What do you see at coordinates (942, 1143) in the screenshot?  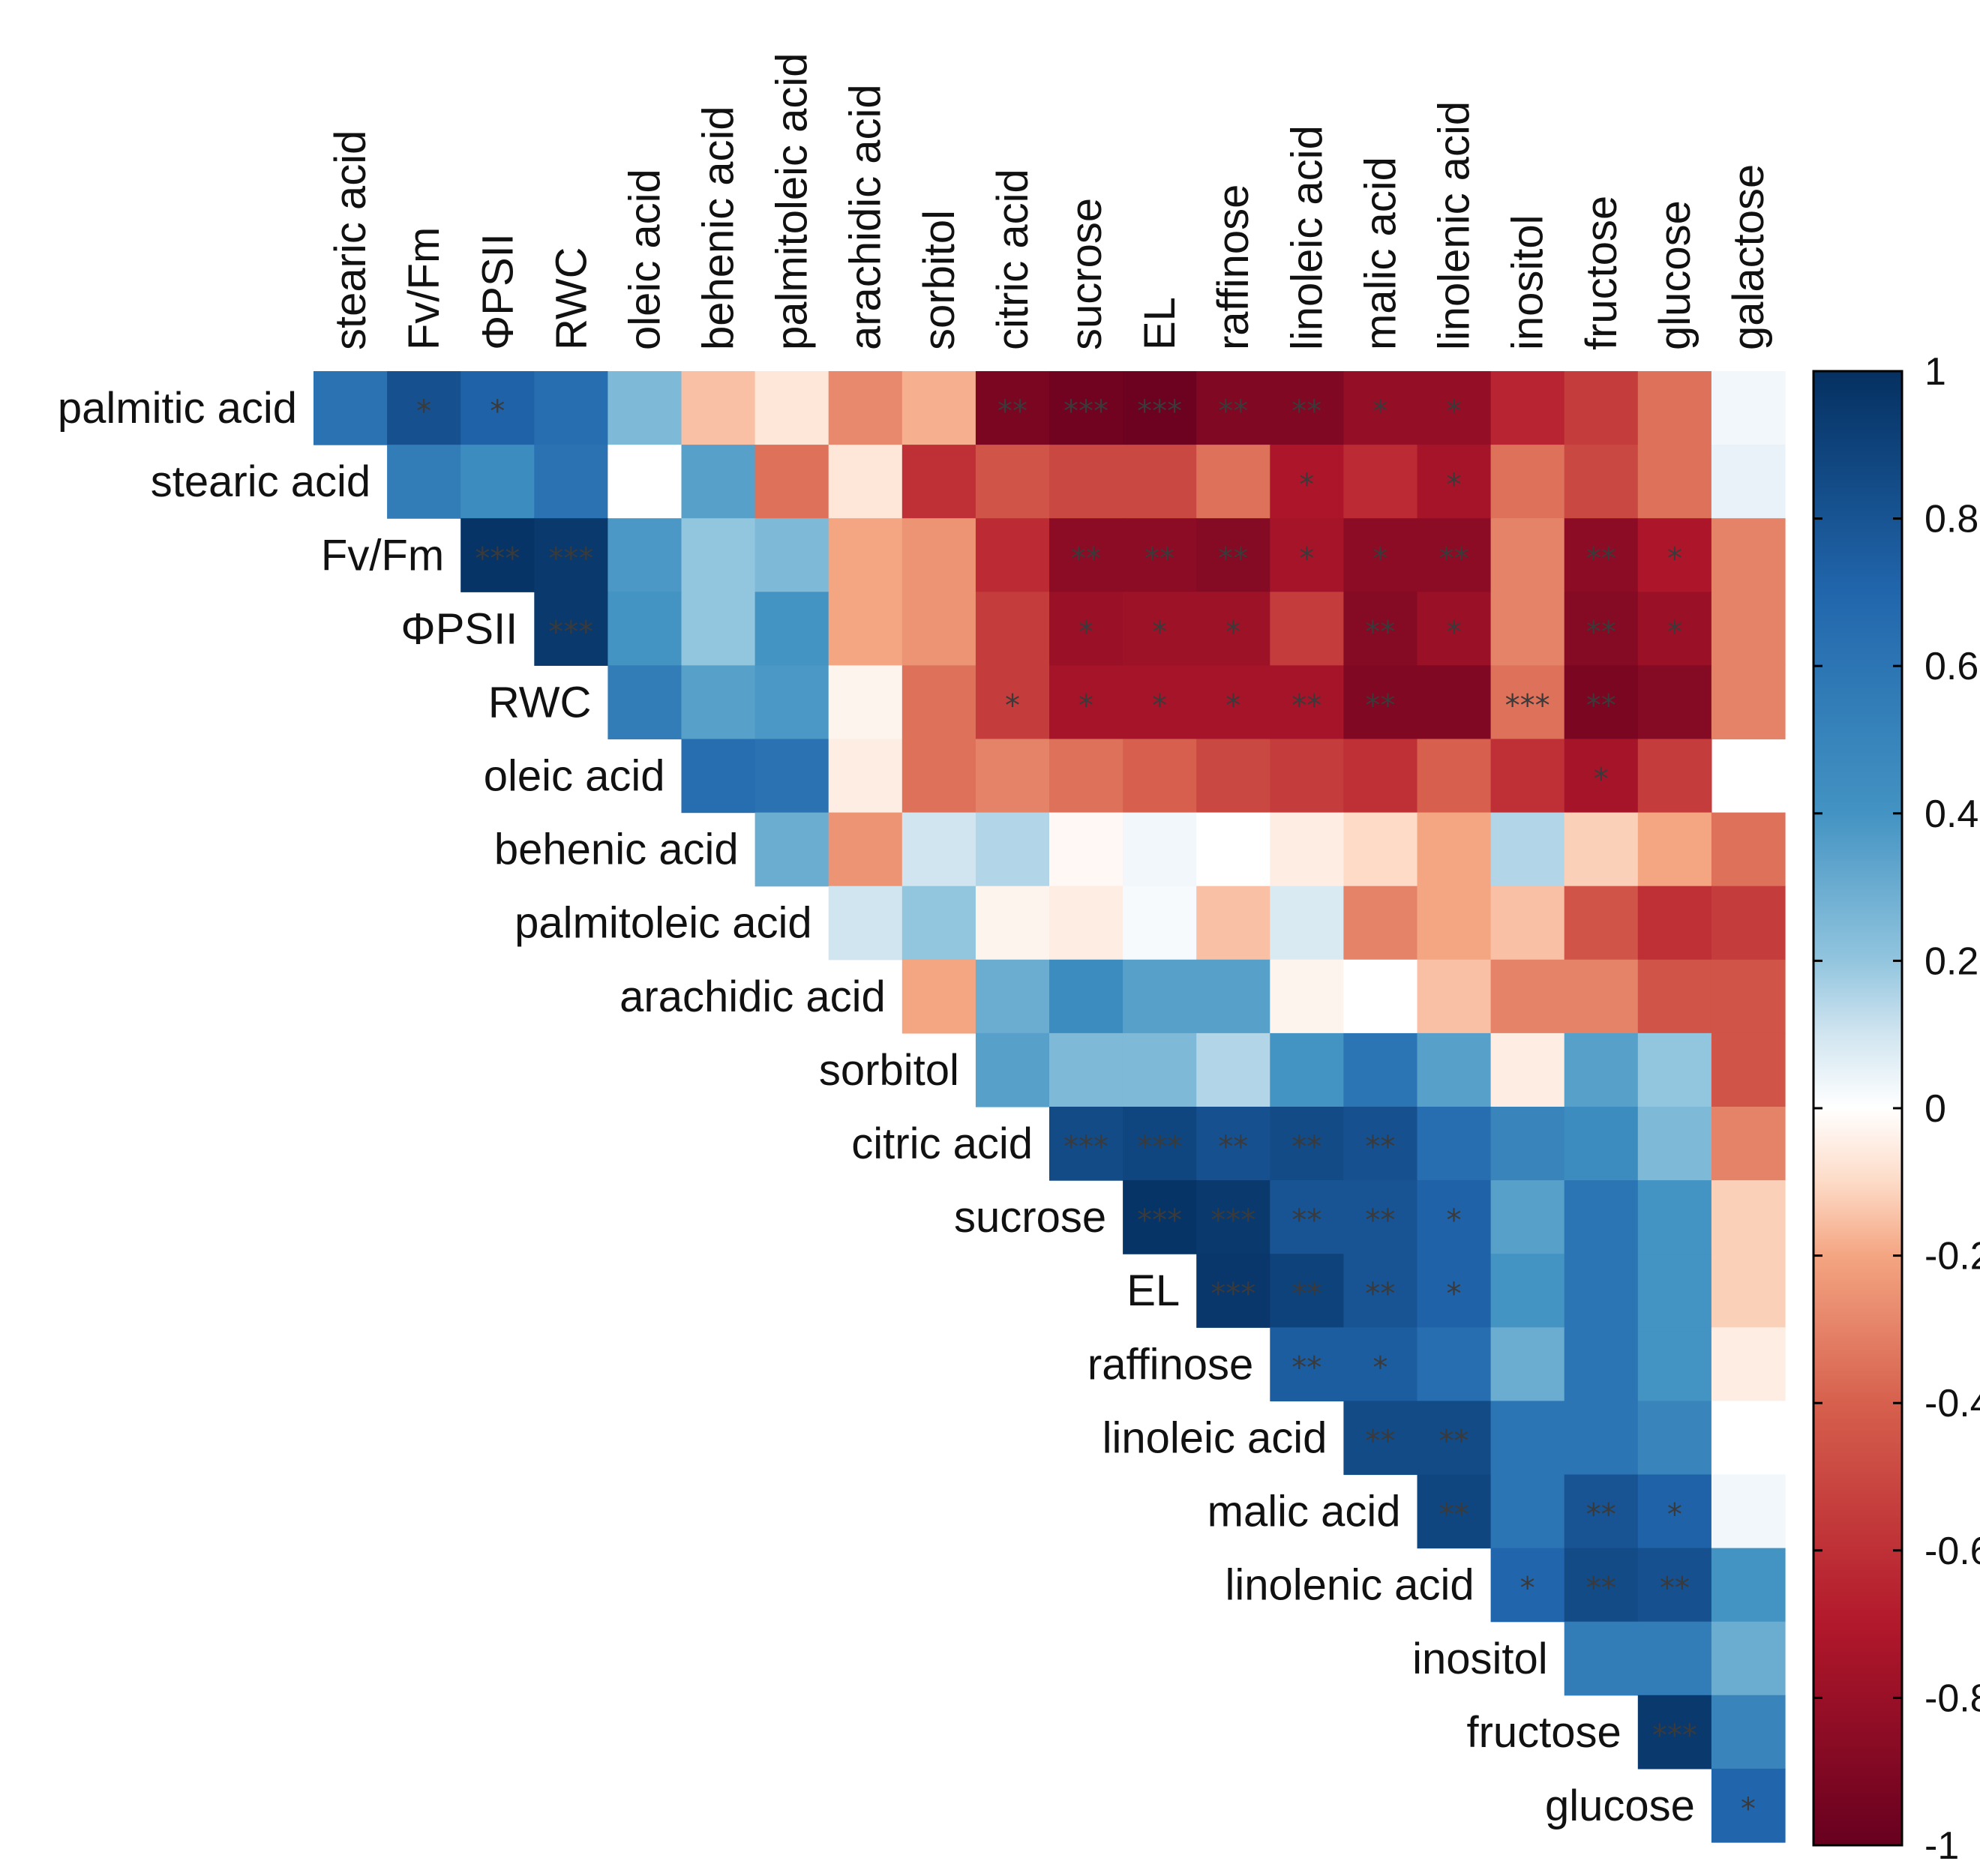 I see `row-label: citric acid` at bounding box center [942, 1143].